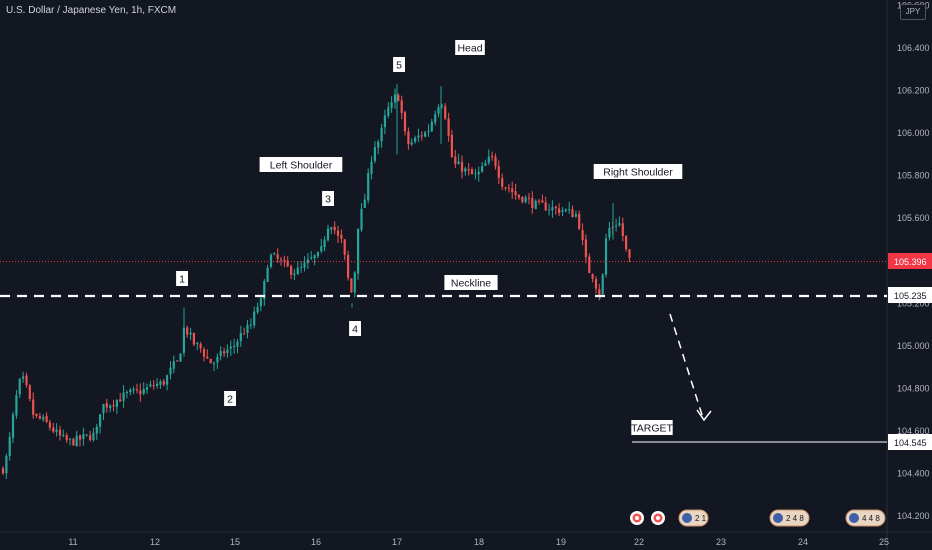 The height and width of the screenshot is (550, 932). Describe the element at coordinates (789, 518) in the screenshot. I see `flag-event-icon: 2 4 8` at that location.